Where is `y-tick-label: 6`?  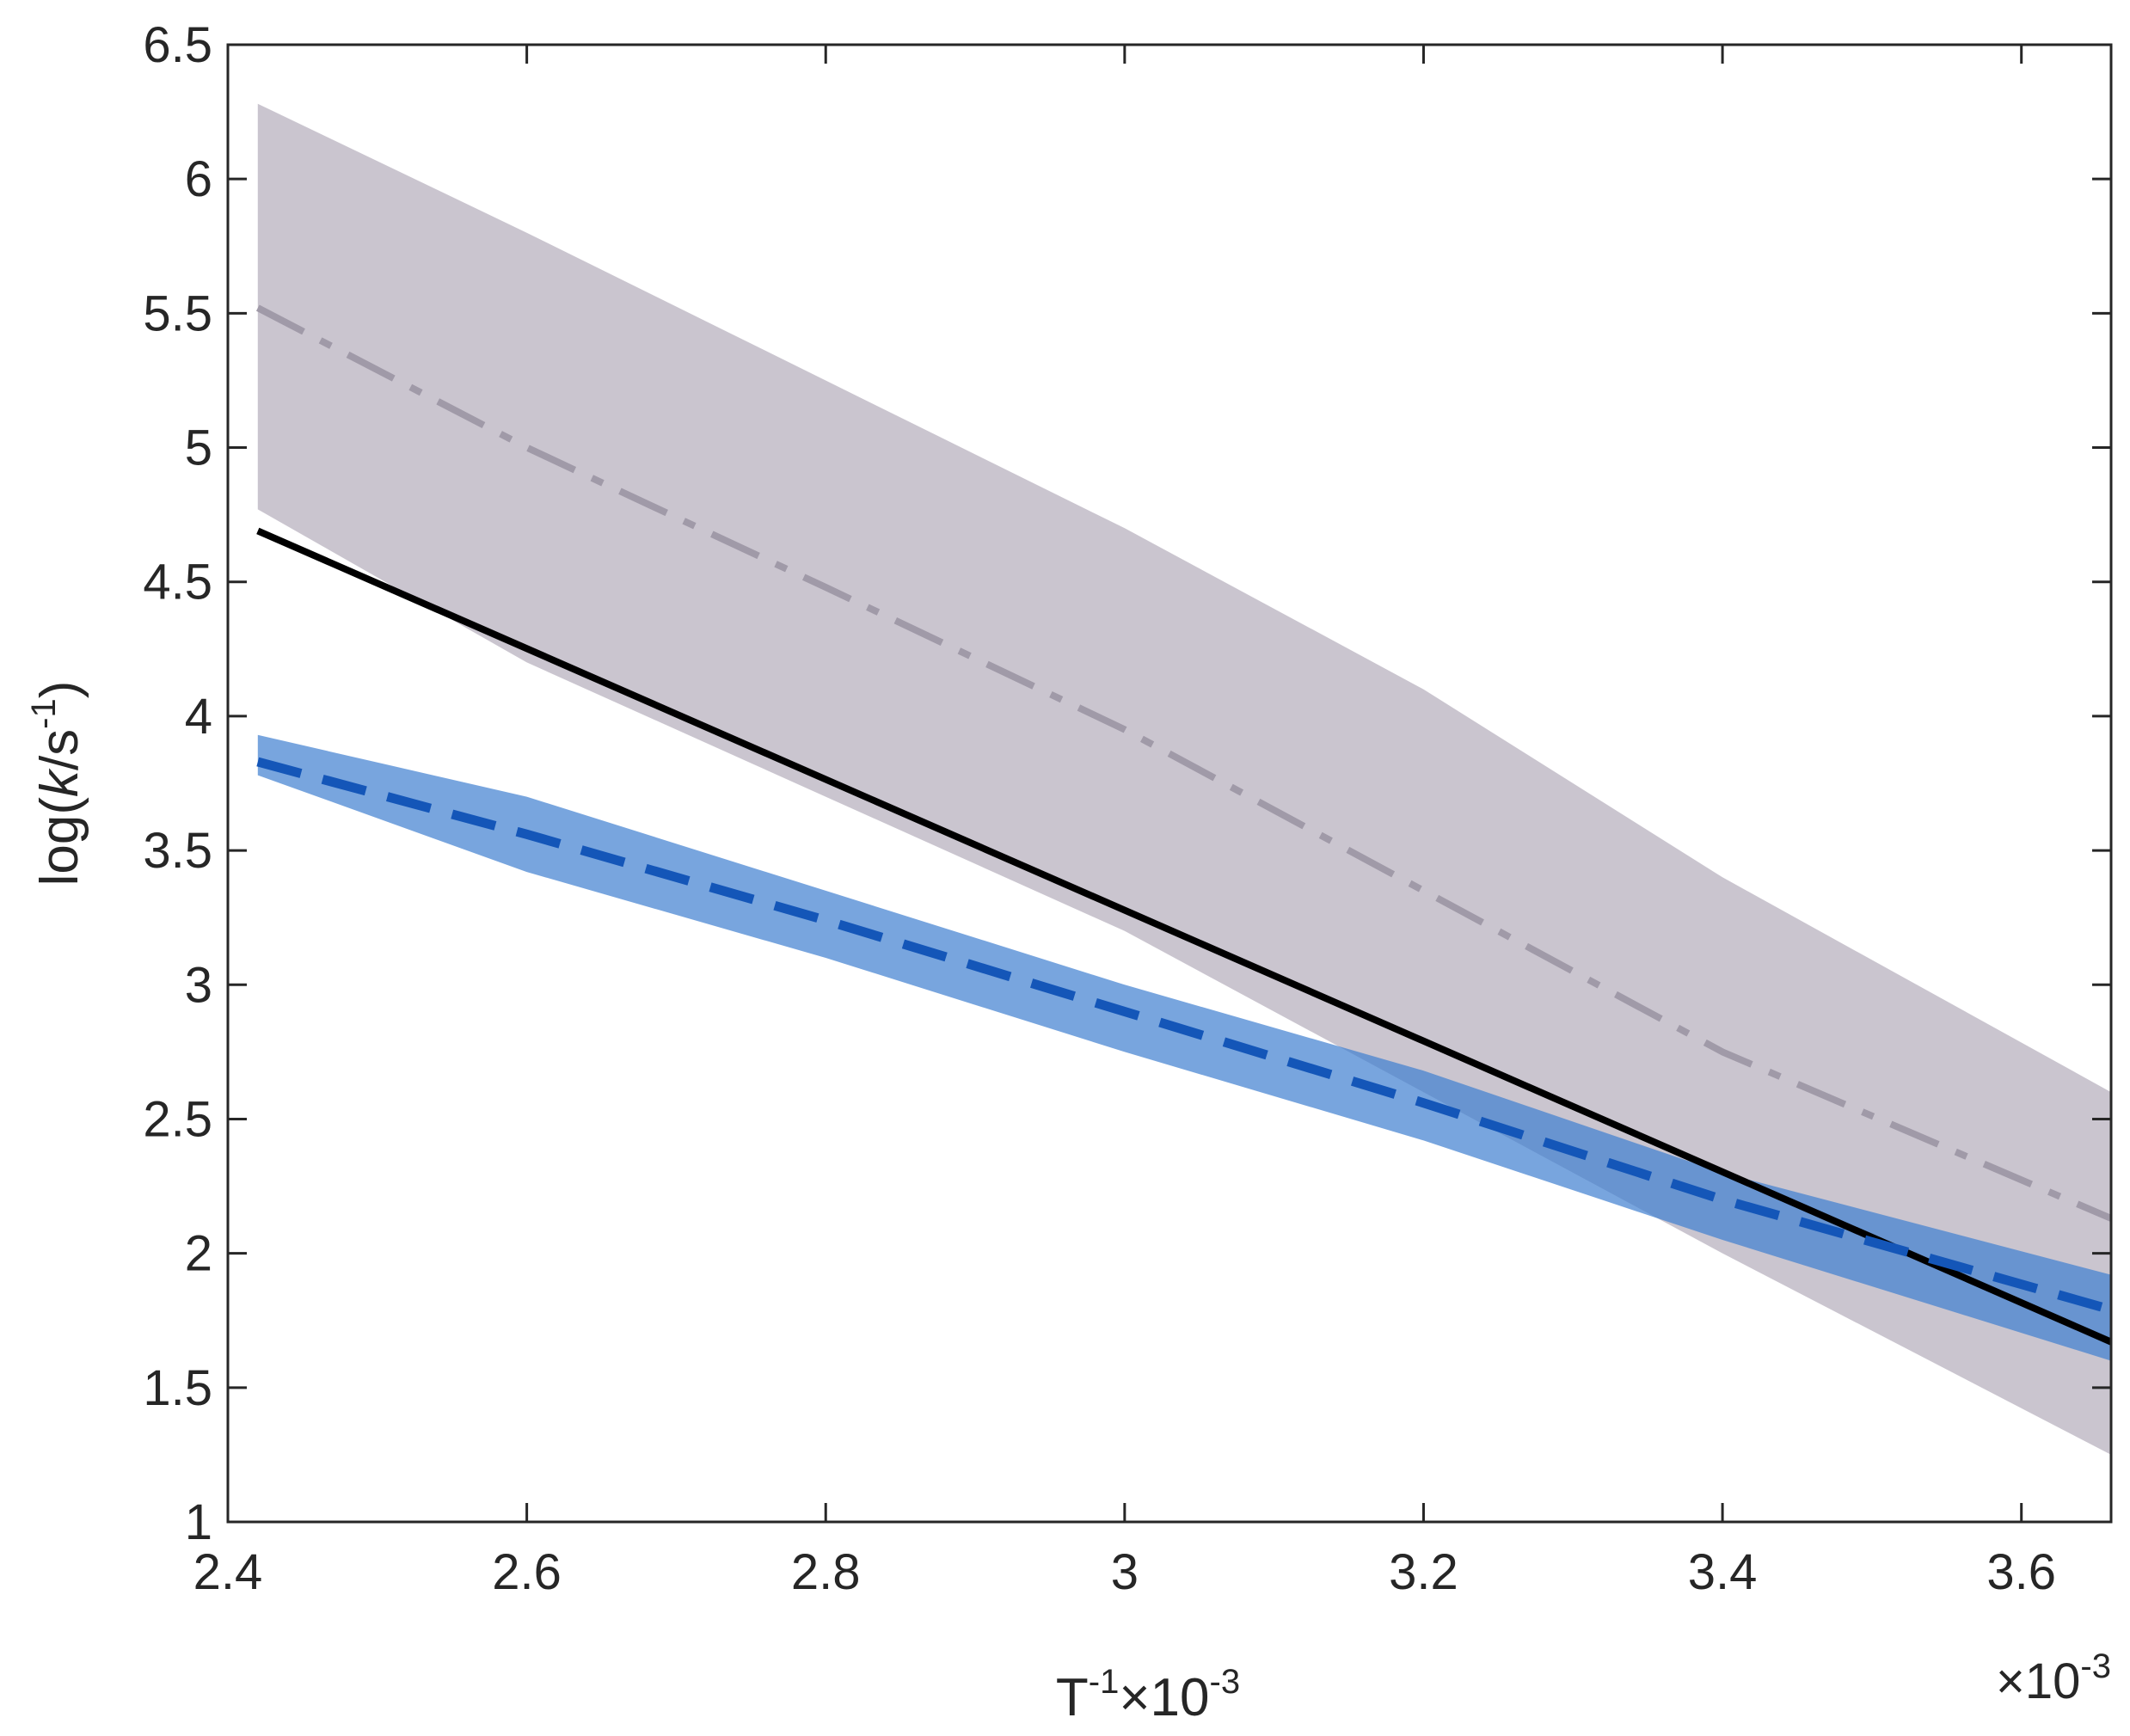
y-tick-label: 6 is located at coordinates (198, 179).